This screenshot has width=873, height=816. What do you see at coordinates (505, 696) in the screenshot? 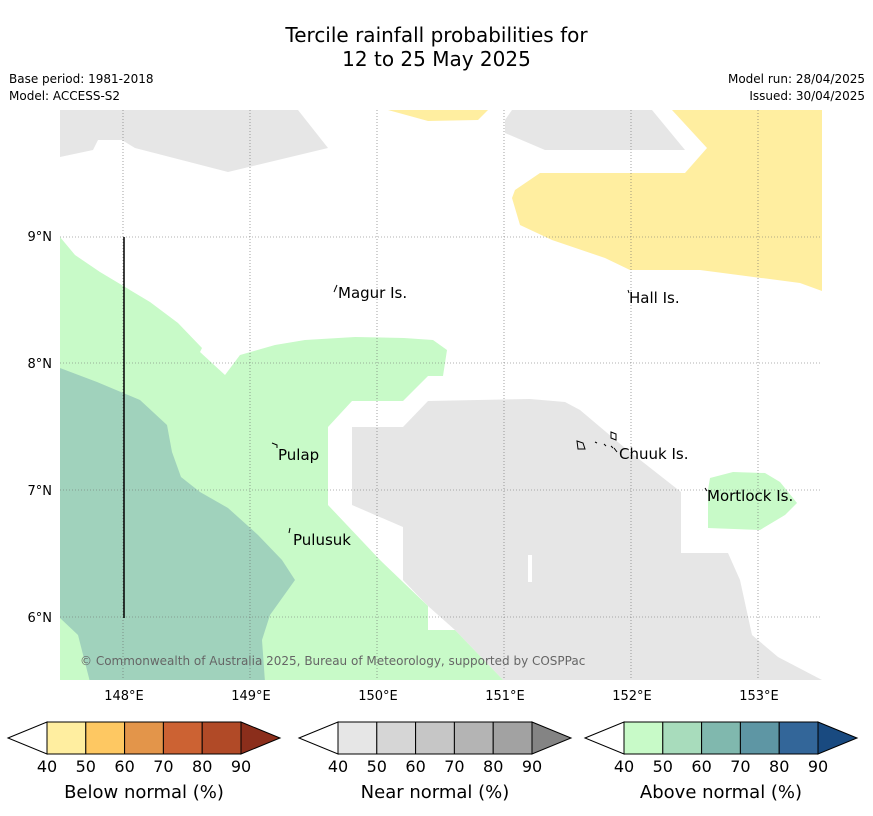
I see `lon-label-151e: 151°E` at bounding box center [505, 696].